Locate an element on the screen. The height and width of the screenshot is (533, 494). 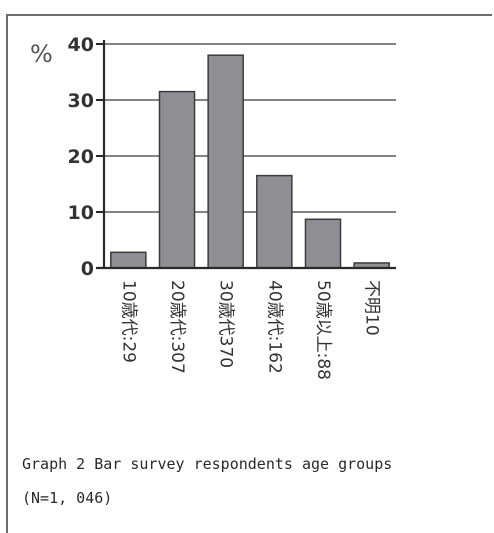
y-tick-label: 40 is located at coordinates (81, 45).